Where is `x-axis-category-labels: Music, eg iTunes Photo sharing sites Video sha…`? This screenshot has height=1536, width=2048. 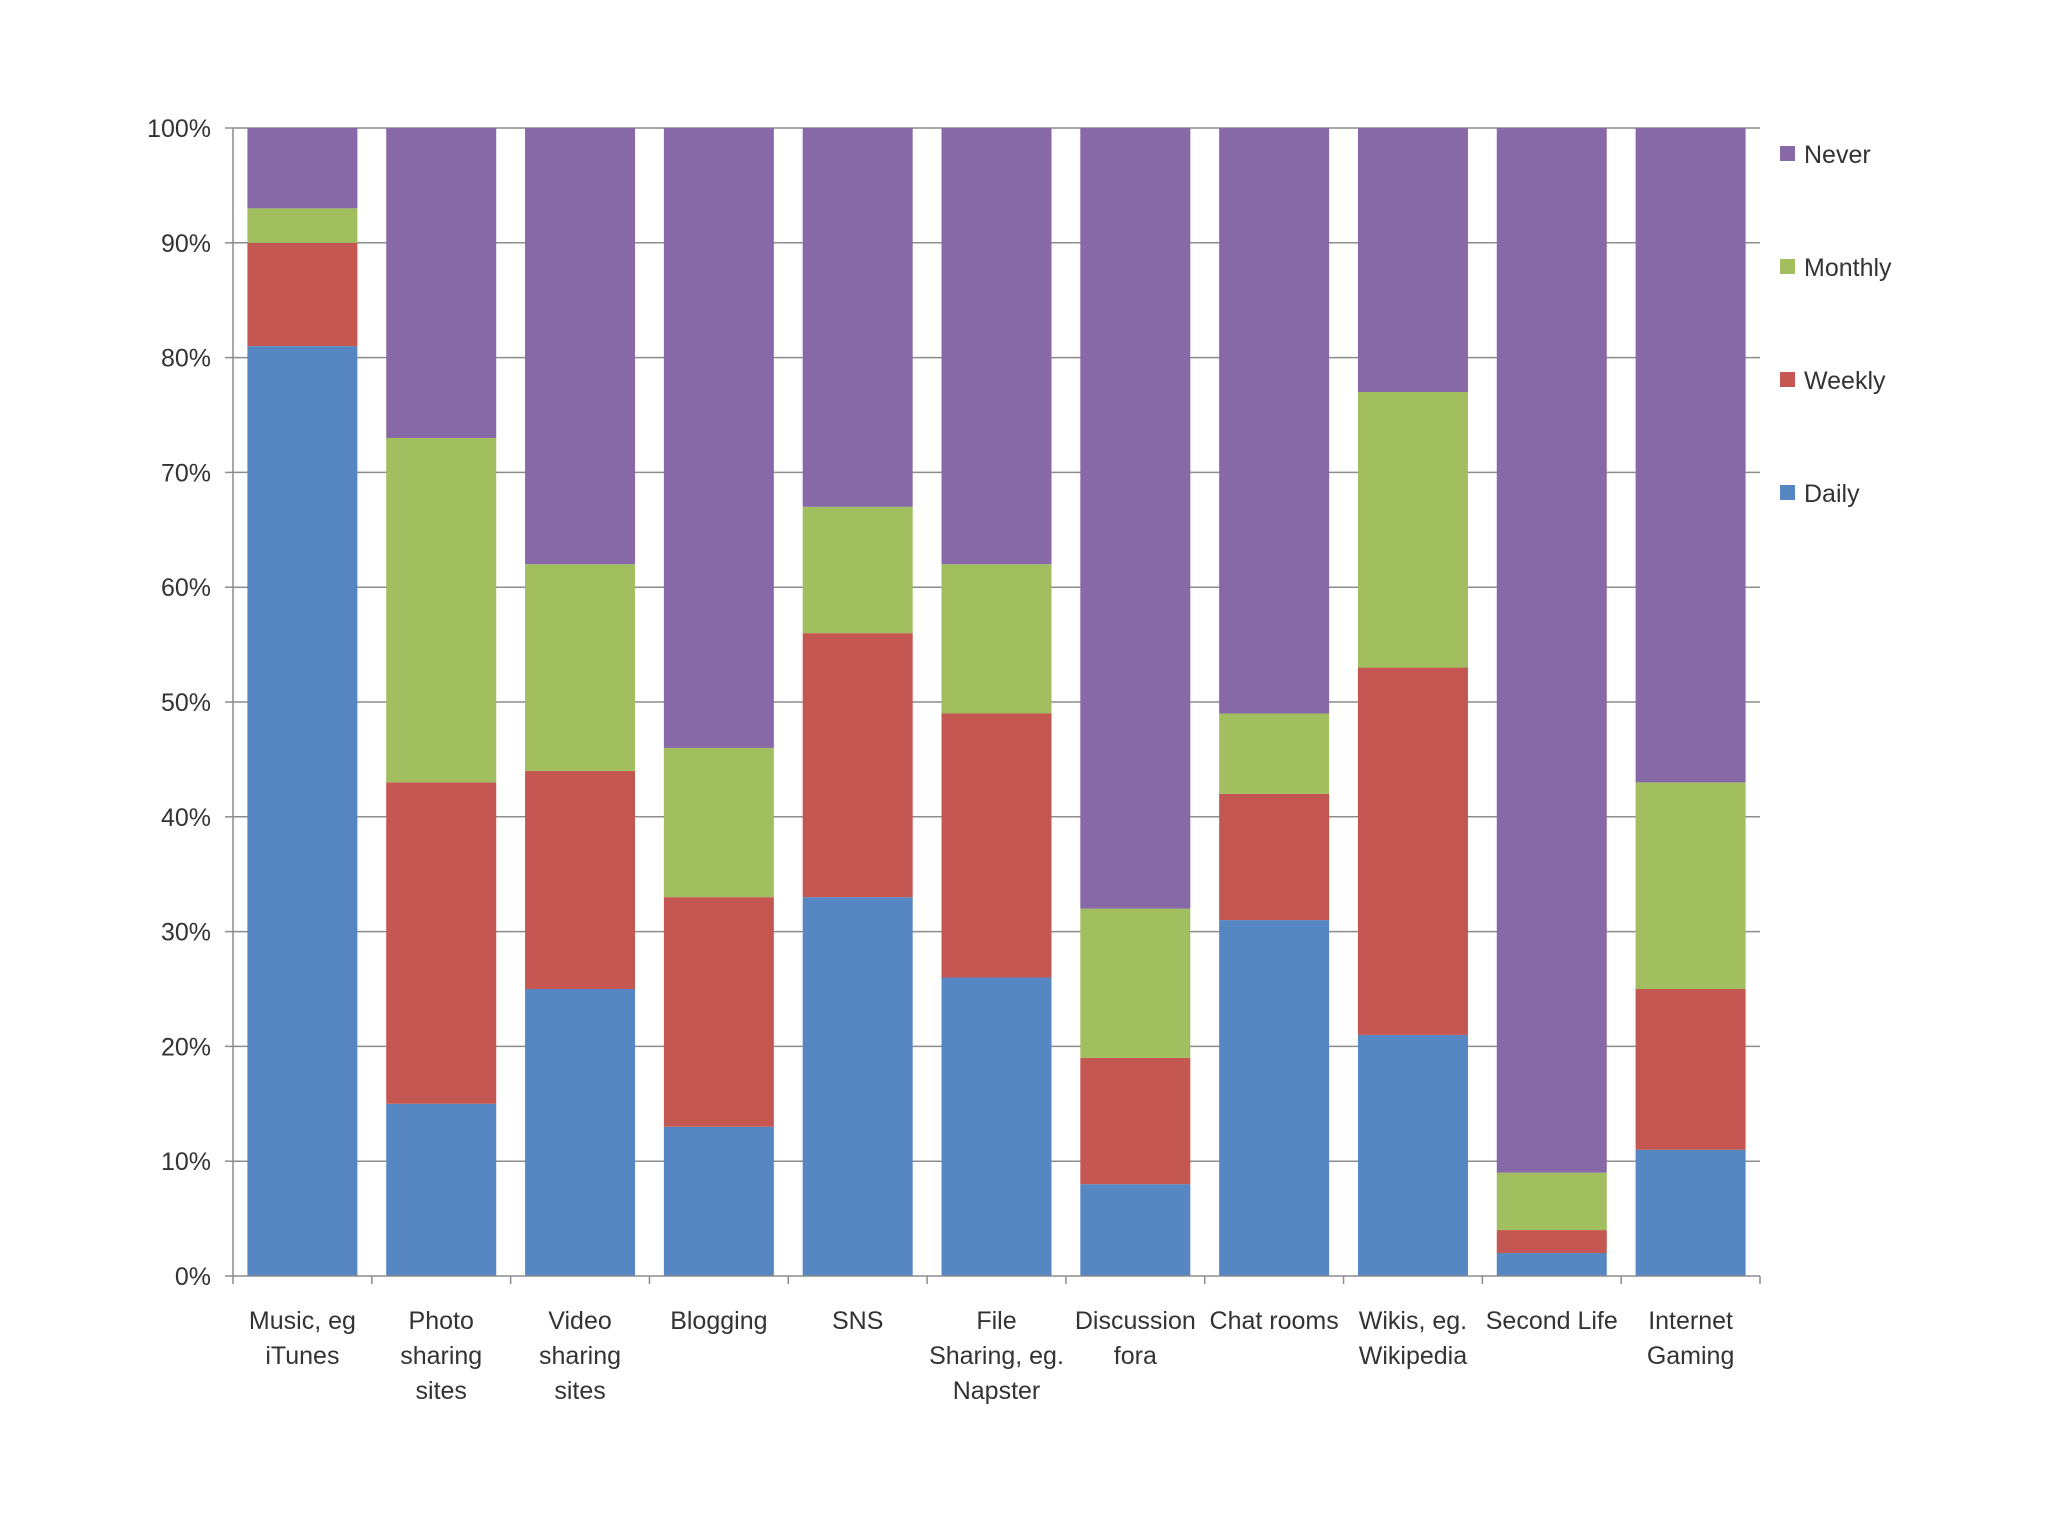
x-axis-category-labels: Music, eg iTunes Photo sharing sites Video sha… is located at coordinates (991, 1356).